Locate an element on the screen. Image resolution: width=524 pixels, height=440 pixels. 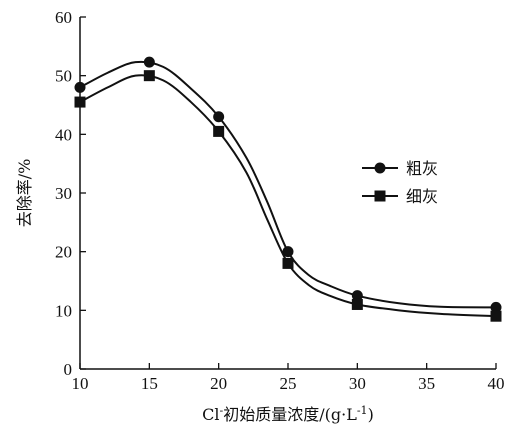
x-axis-title: Cl-初始质量浓度/(g·L-1) is located at coordinates (288, 414).